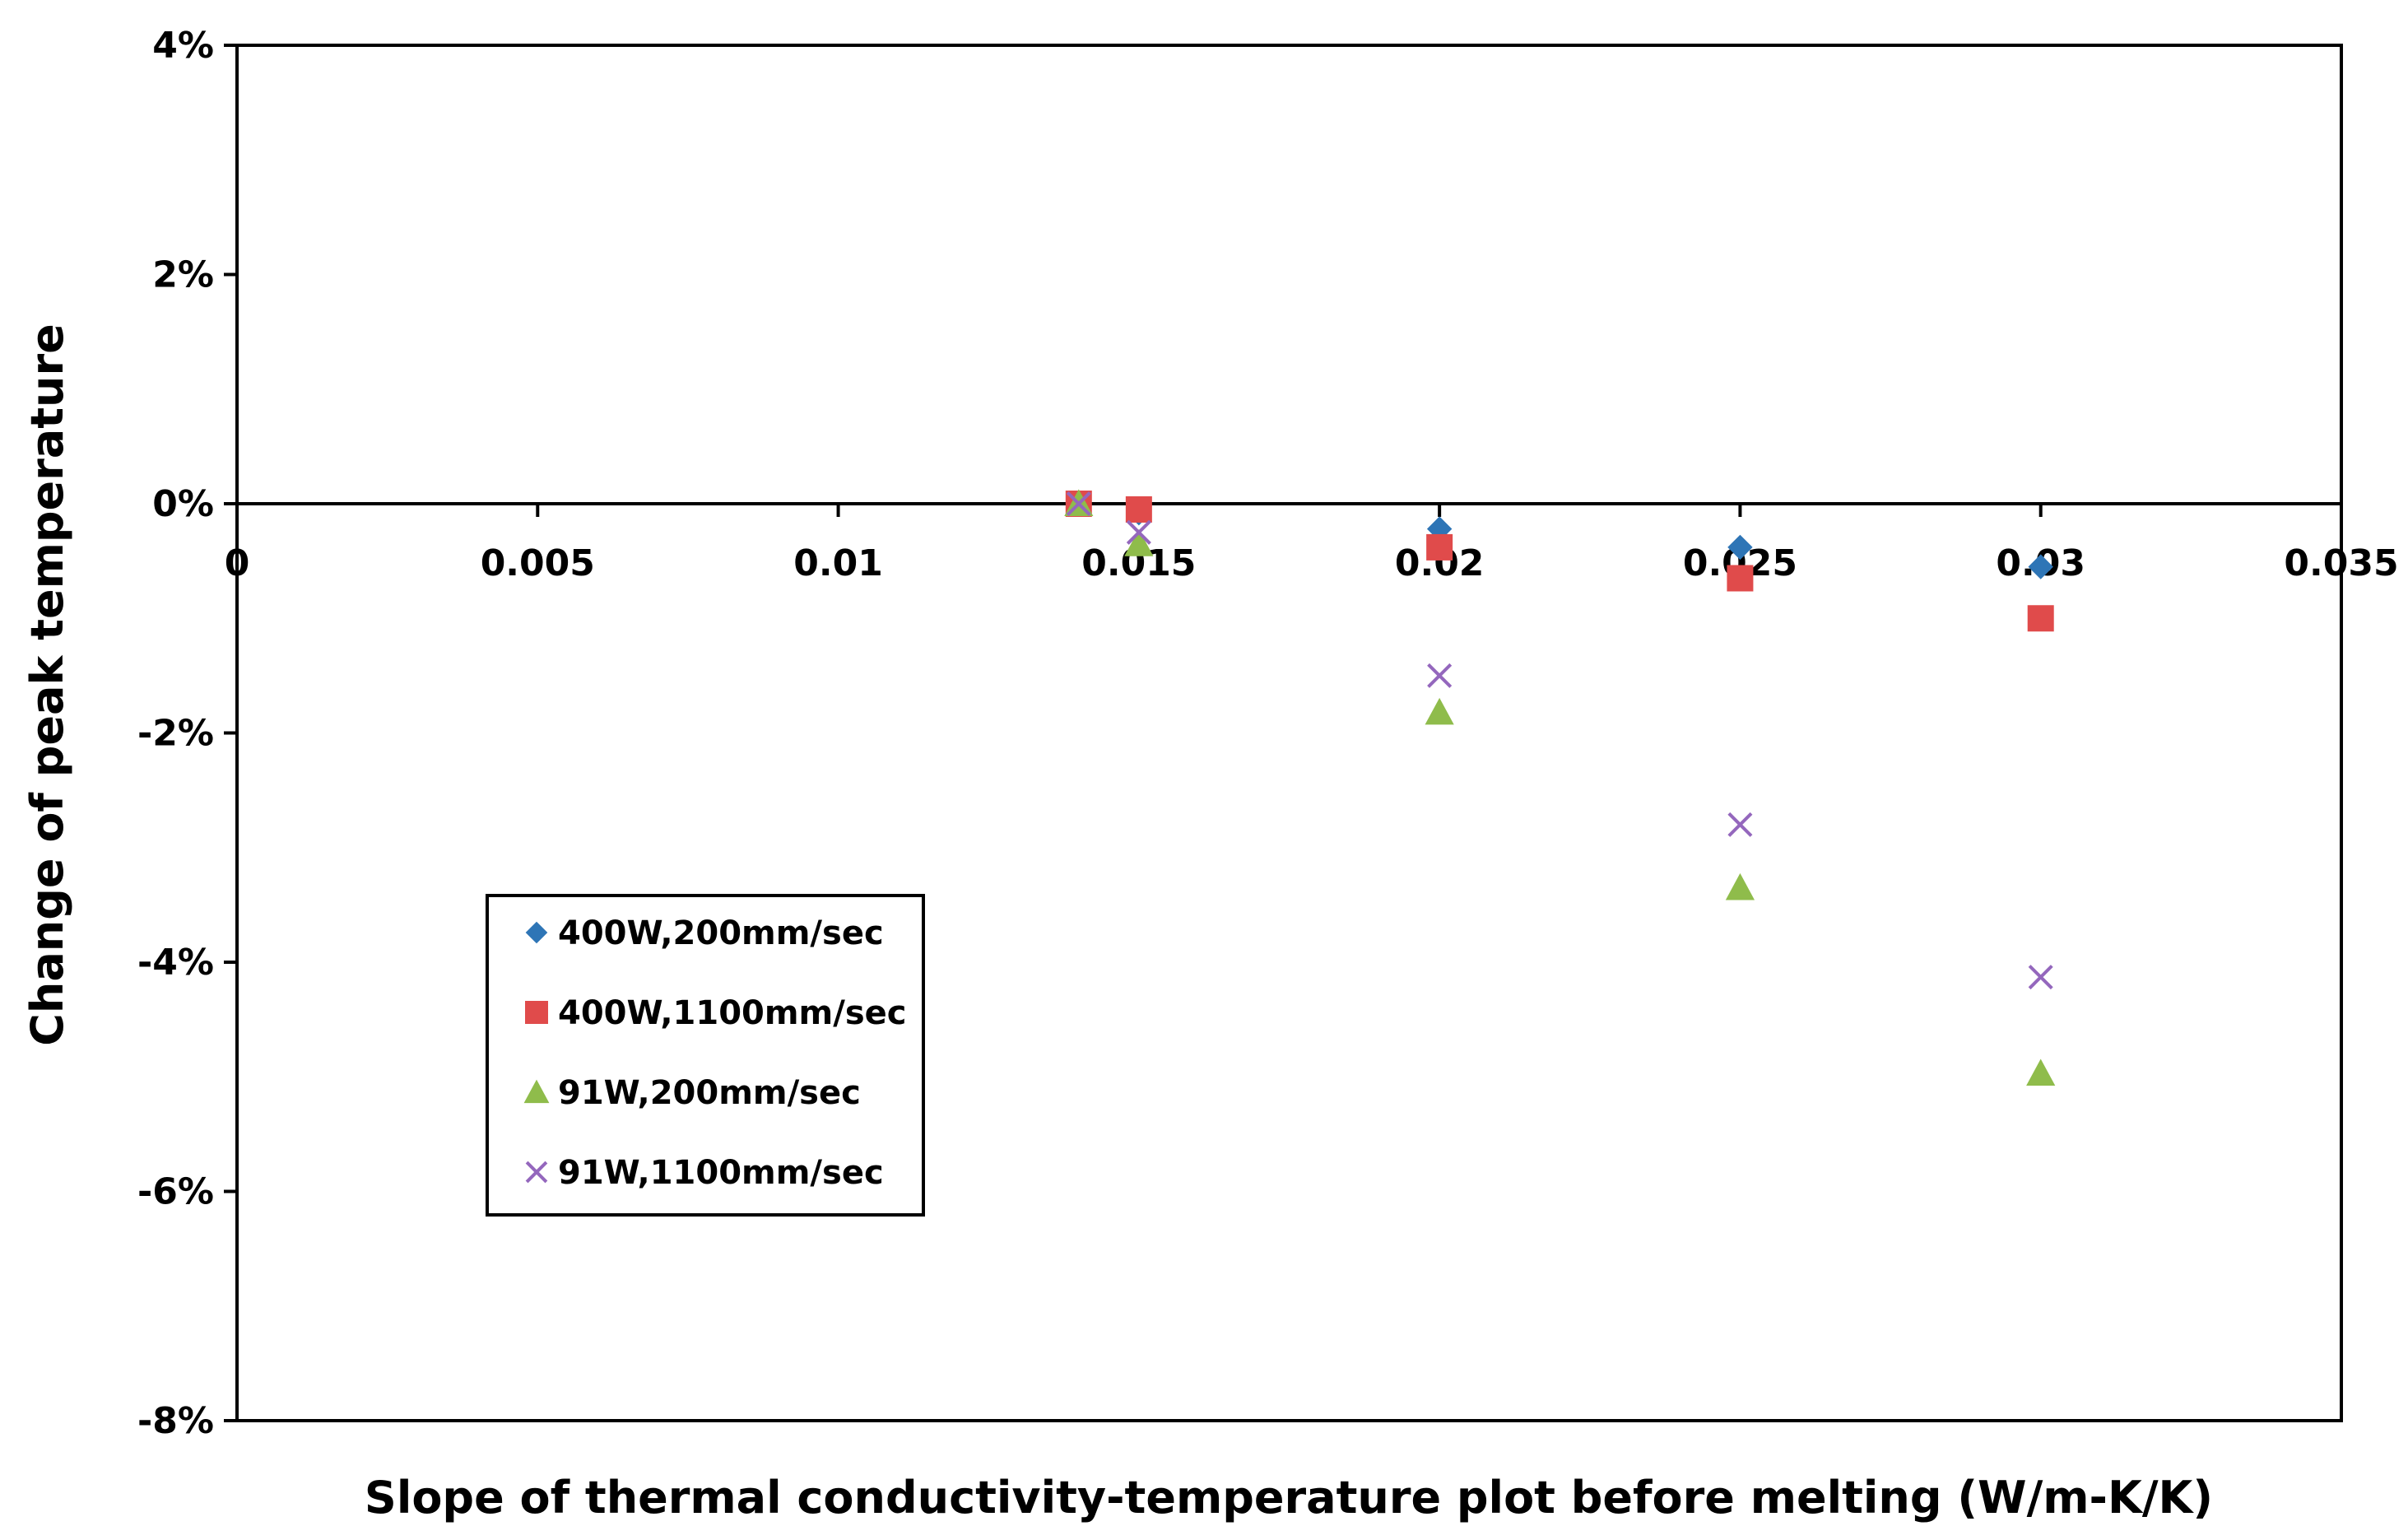 Image resolution: width=2408 pixels, height=1540 pixels. Describe the element at coordinates (183, 275) in the screenshot. I see `y-tick-label: 2%` at that location.